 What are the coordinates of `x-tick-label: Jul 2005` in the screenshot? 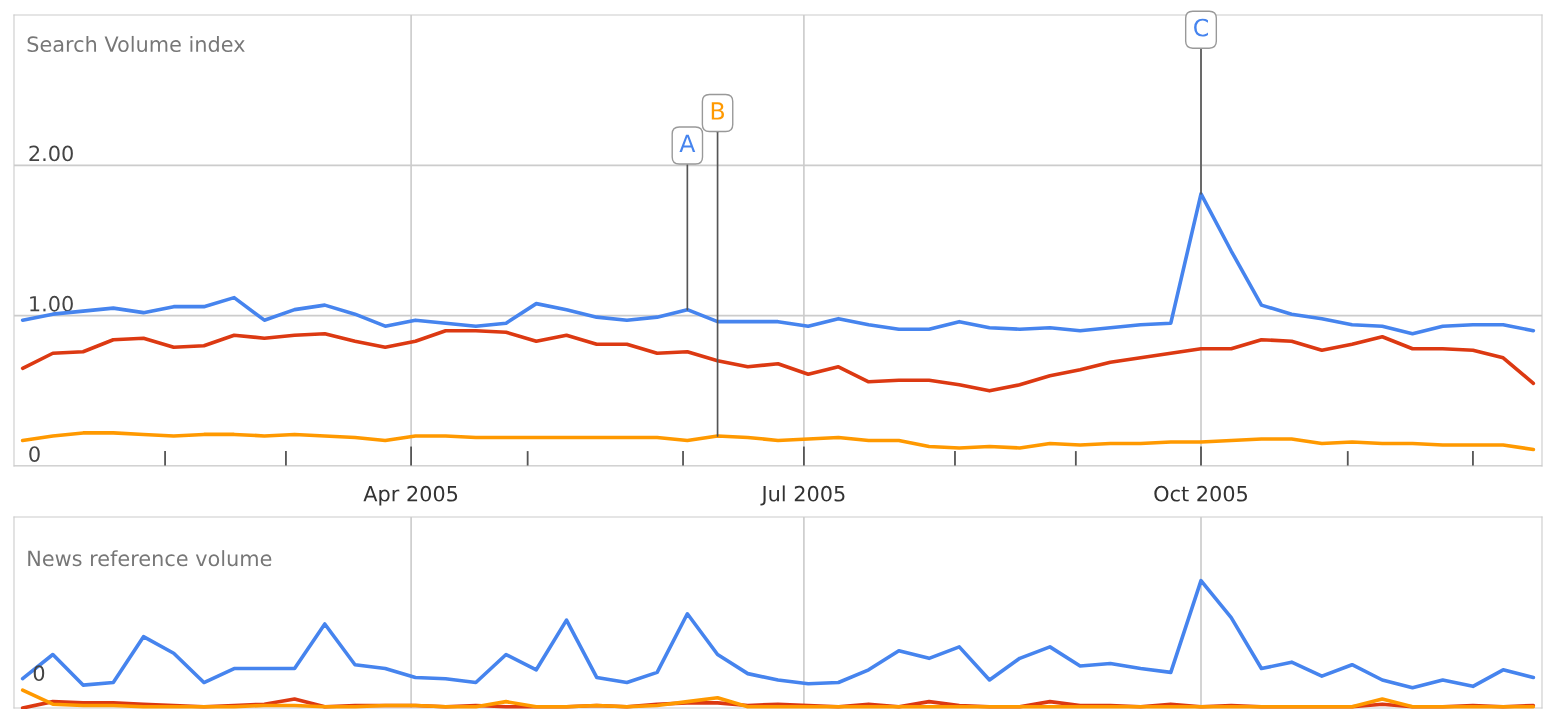 It's located at (802, 495).